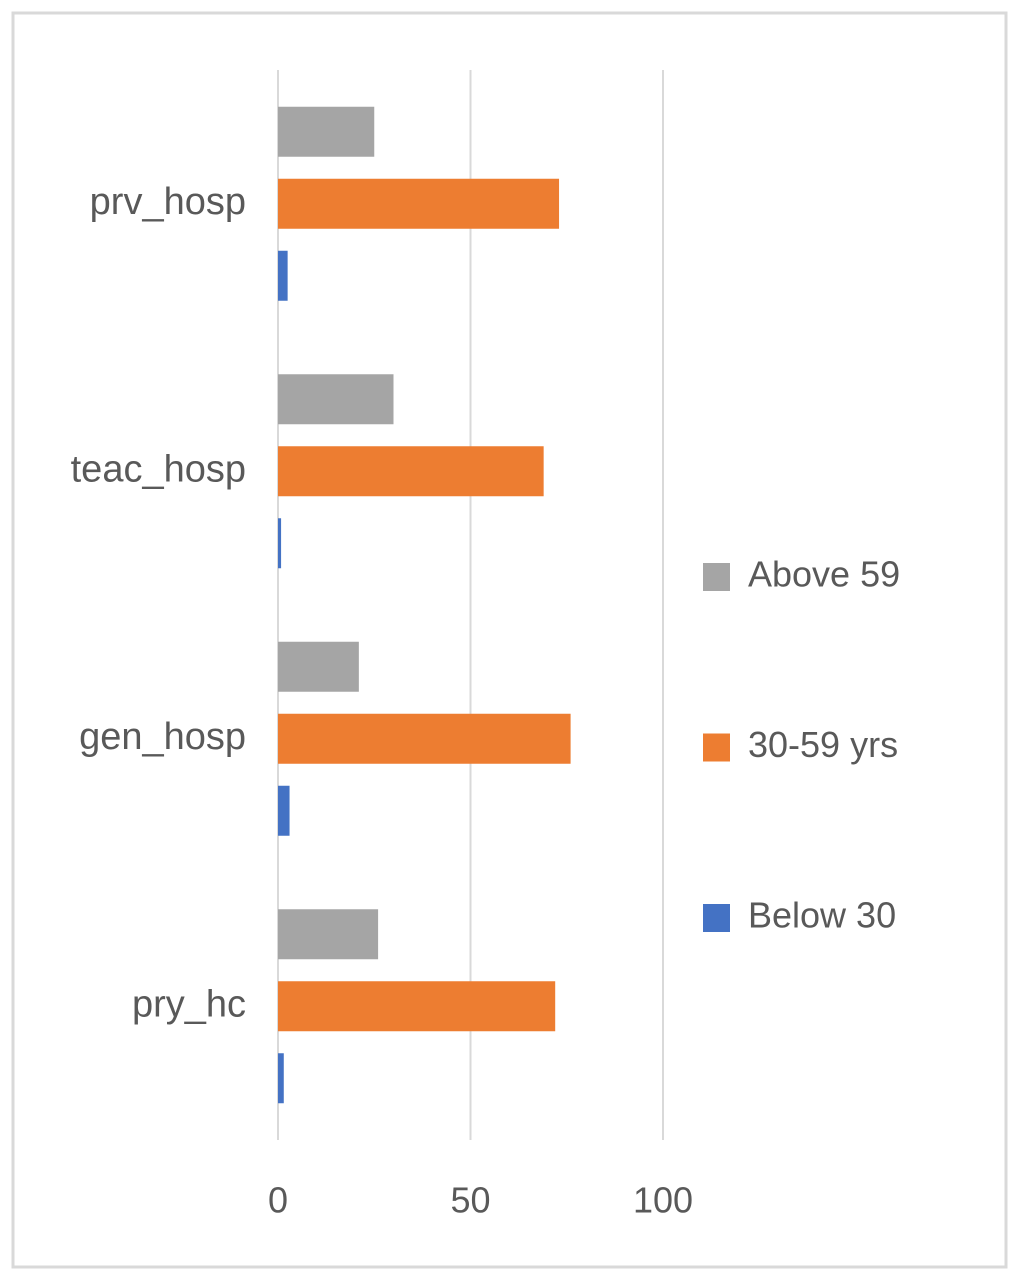  I want to click on x-tick-label: 50, so click(470, 1200).